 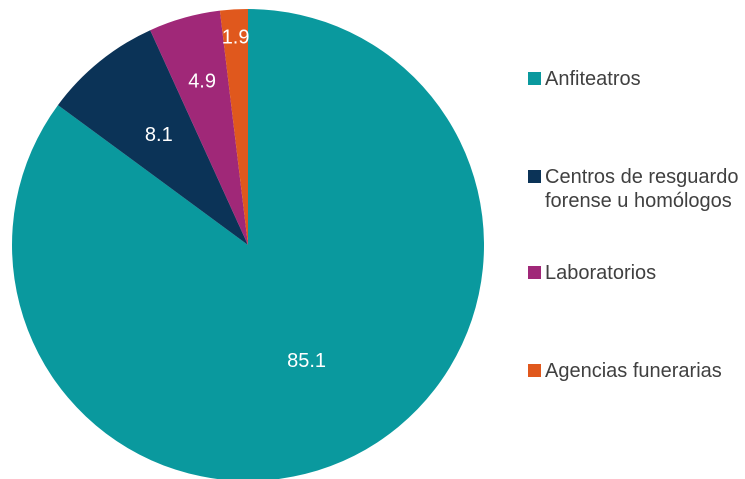 What do you see at coordinates (199, 128) in the screenshot?
I see `pie-slice-laboratorios` at bounding box center [199, 128].